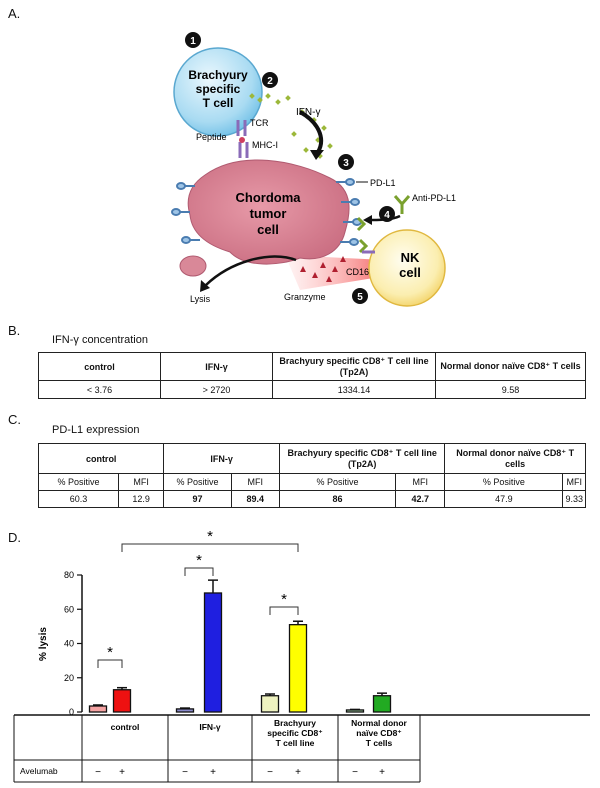  What do you see at coordinates (346, 163) in the screenshot?
I see `step-3: 3` at bounding box center [346, 163].